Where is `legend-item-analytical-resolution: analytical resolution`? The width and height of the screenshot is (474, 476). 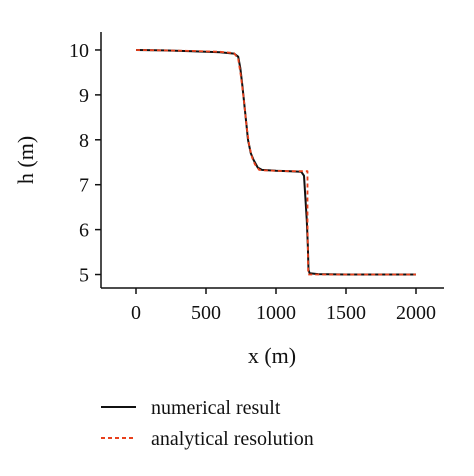
legend-item-analytical-resolution: analytical resolution is located at coordinates (207, 439).